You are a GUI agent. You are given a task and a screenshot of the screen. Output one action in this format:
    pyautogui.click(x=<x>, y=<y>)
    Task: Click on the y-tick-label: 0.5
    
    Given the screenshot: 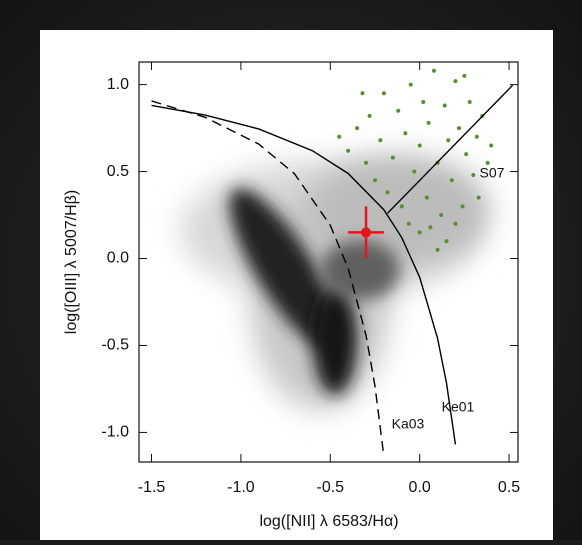 What is the action you would take?
    pyautogui.click(x=118, y=171)
    